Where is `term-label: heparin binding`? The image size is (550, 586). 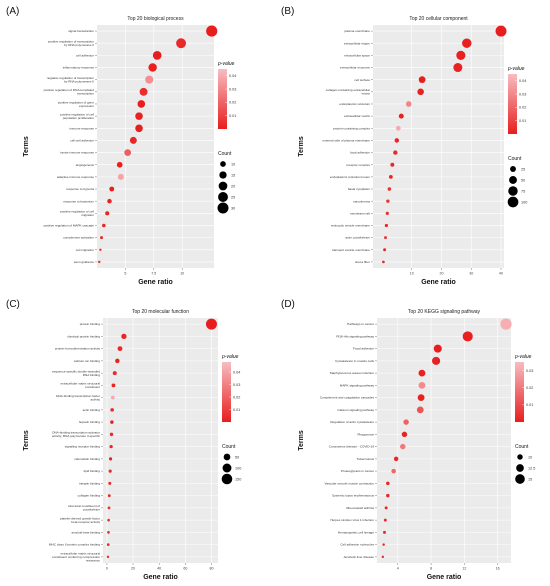 term-label: heparin binding is located at coordinates (89, 422).